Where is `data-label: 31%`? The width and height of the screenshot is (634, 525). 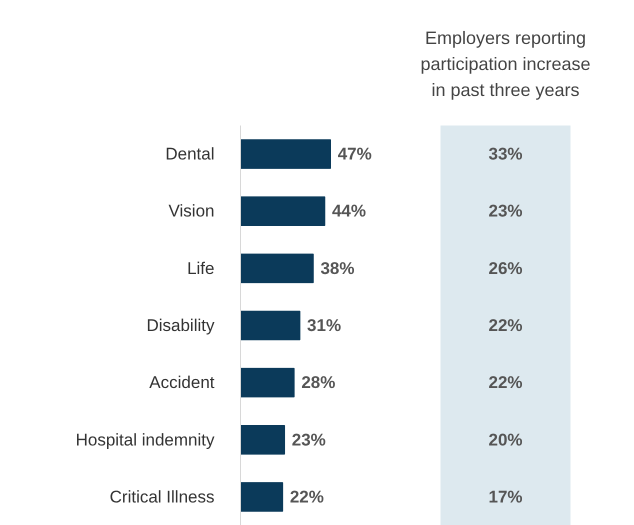
data-label: 31% is located at coordinates (324, 325).